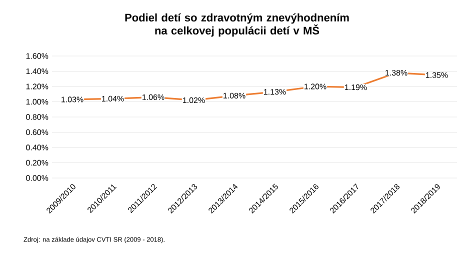 This screenshot has height=260, width=474. I want to click on data-label: 1.06%, so click(153, 97).